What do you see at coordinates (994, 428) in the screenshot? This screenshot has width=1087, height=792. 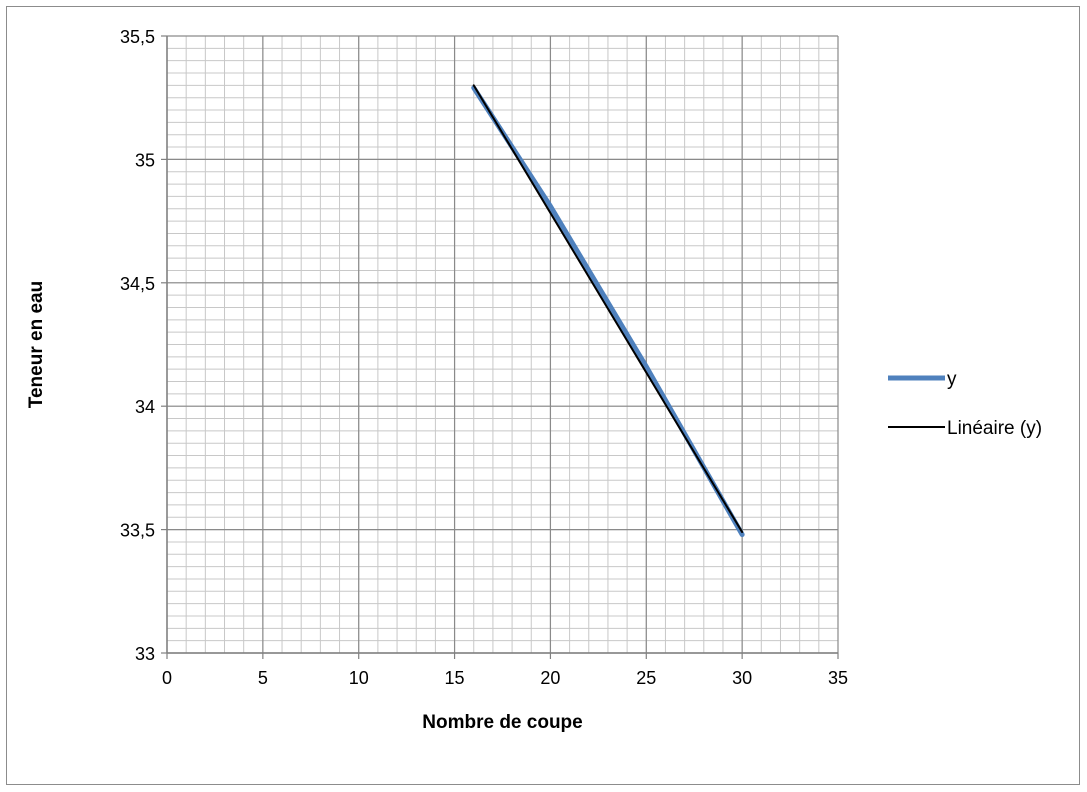 I see `legend-label-linear: Linéaire (y)` at bounding box center [994, 428].